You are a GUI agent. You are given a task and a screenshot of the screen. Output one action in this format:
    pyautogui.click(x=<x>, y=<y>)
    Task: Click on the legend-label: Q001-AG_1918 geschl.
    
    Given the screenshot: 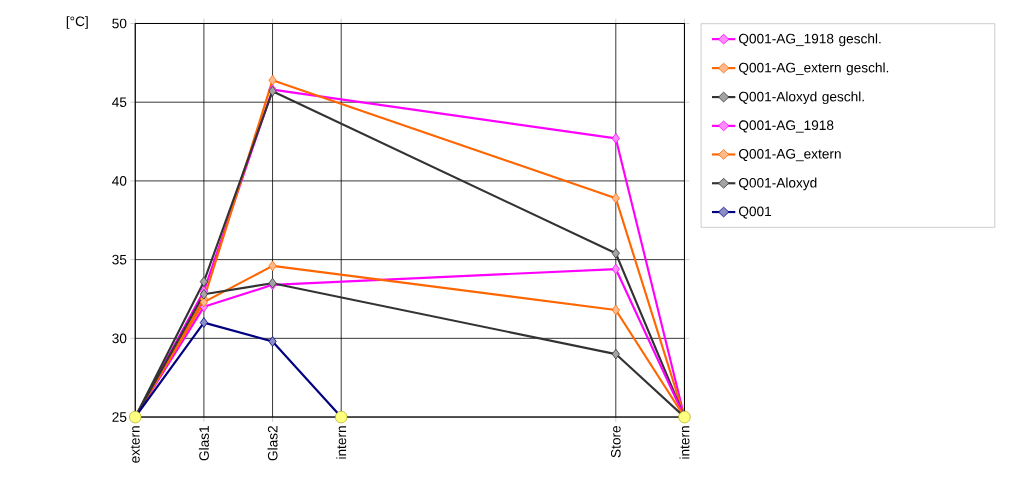 What is the action you would take?
    pyautogui.click(x=809, y=40)
    